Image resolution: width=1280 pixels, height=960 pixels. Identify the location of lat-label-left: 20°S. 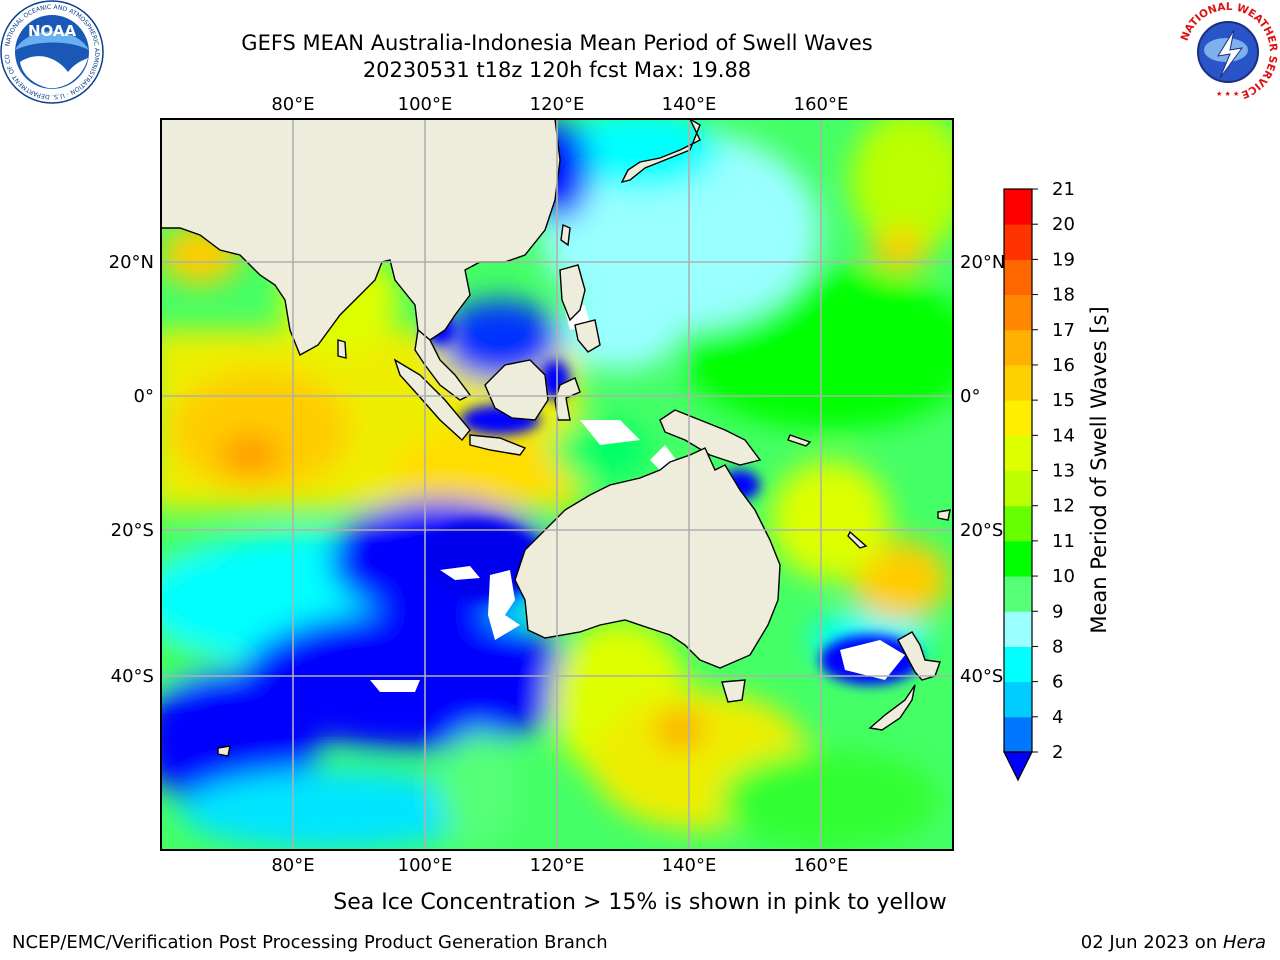
(132, 530).